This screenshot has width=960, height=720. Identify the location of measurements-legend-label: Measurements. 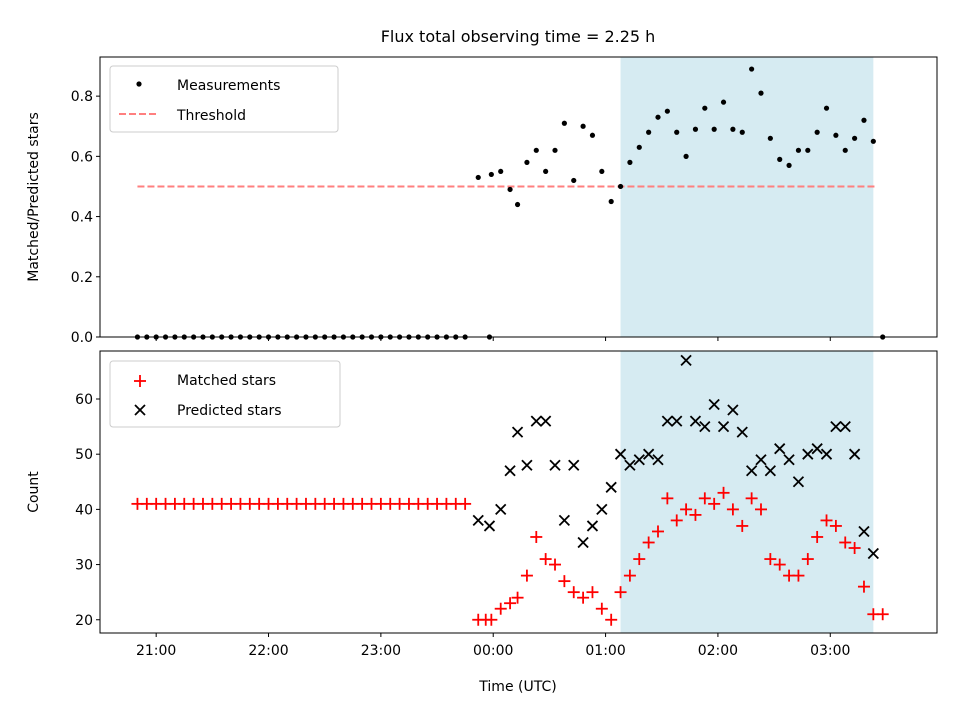
(228, 86).